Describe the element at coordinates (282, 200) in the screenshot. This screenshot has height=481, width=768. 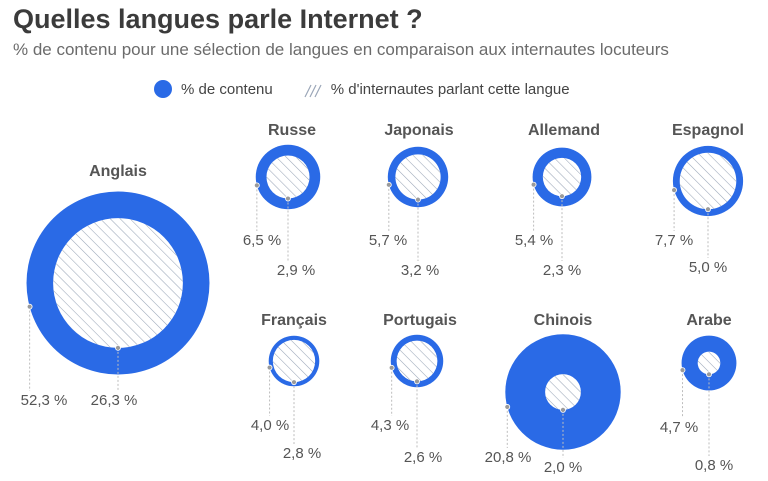
I see `panel-russe: Russe 6,5 % 2,9 %` at that location.